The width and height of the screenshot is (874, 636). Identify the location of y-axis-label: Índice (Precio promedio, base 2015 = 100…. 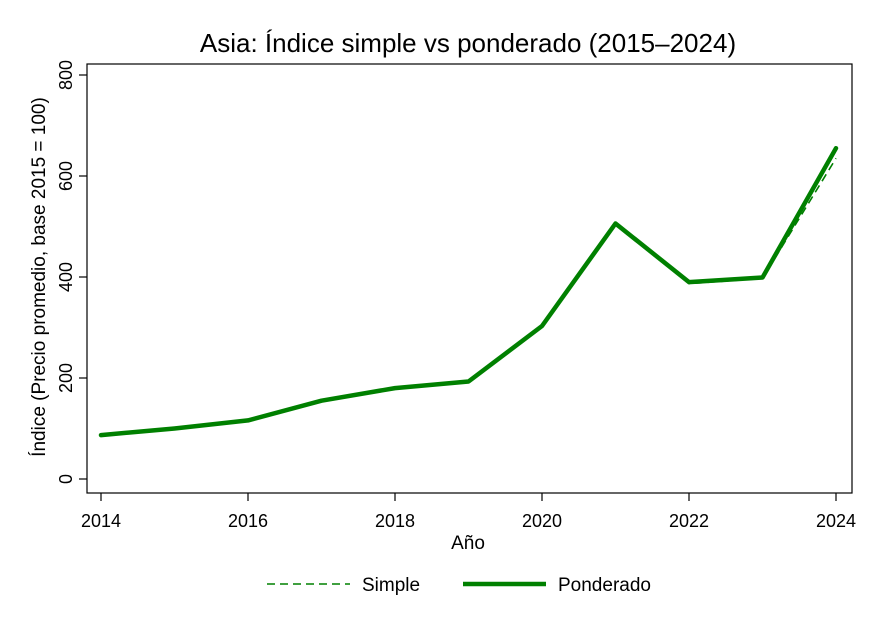
(39, 277).